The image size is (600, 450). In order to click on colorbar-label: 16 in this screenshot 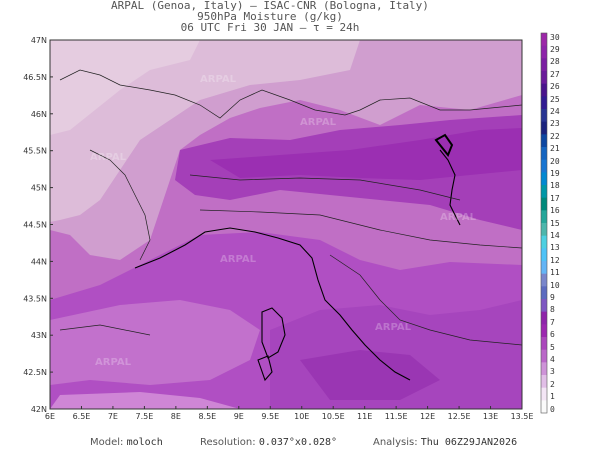, I will do `click(555, 211)`.